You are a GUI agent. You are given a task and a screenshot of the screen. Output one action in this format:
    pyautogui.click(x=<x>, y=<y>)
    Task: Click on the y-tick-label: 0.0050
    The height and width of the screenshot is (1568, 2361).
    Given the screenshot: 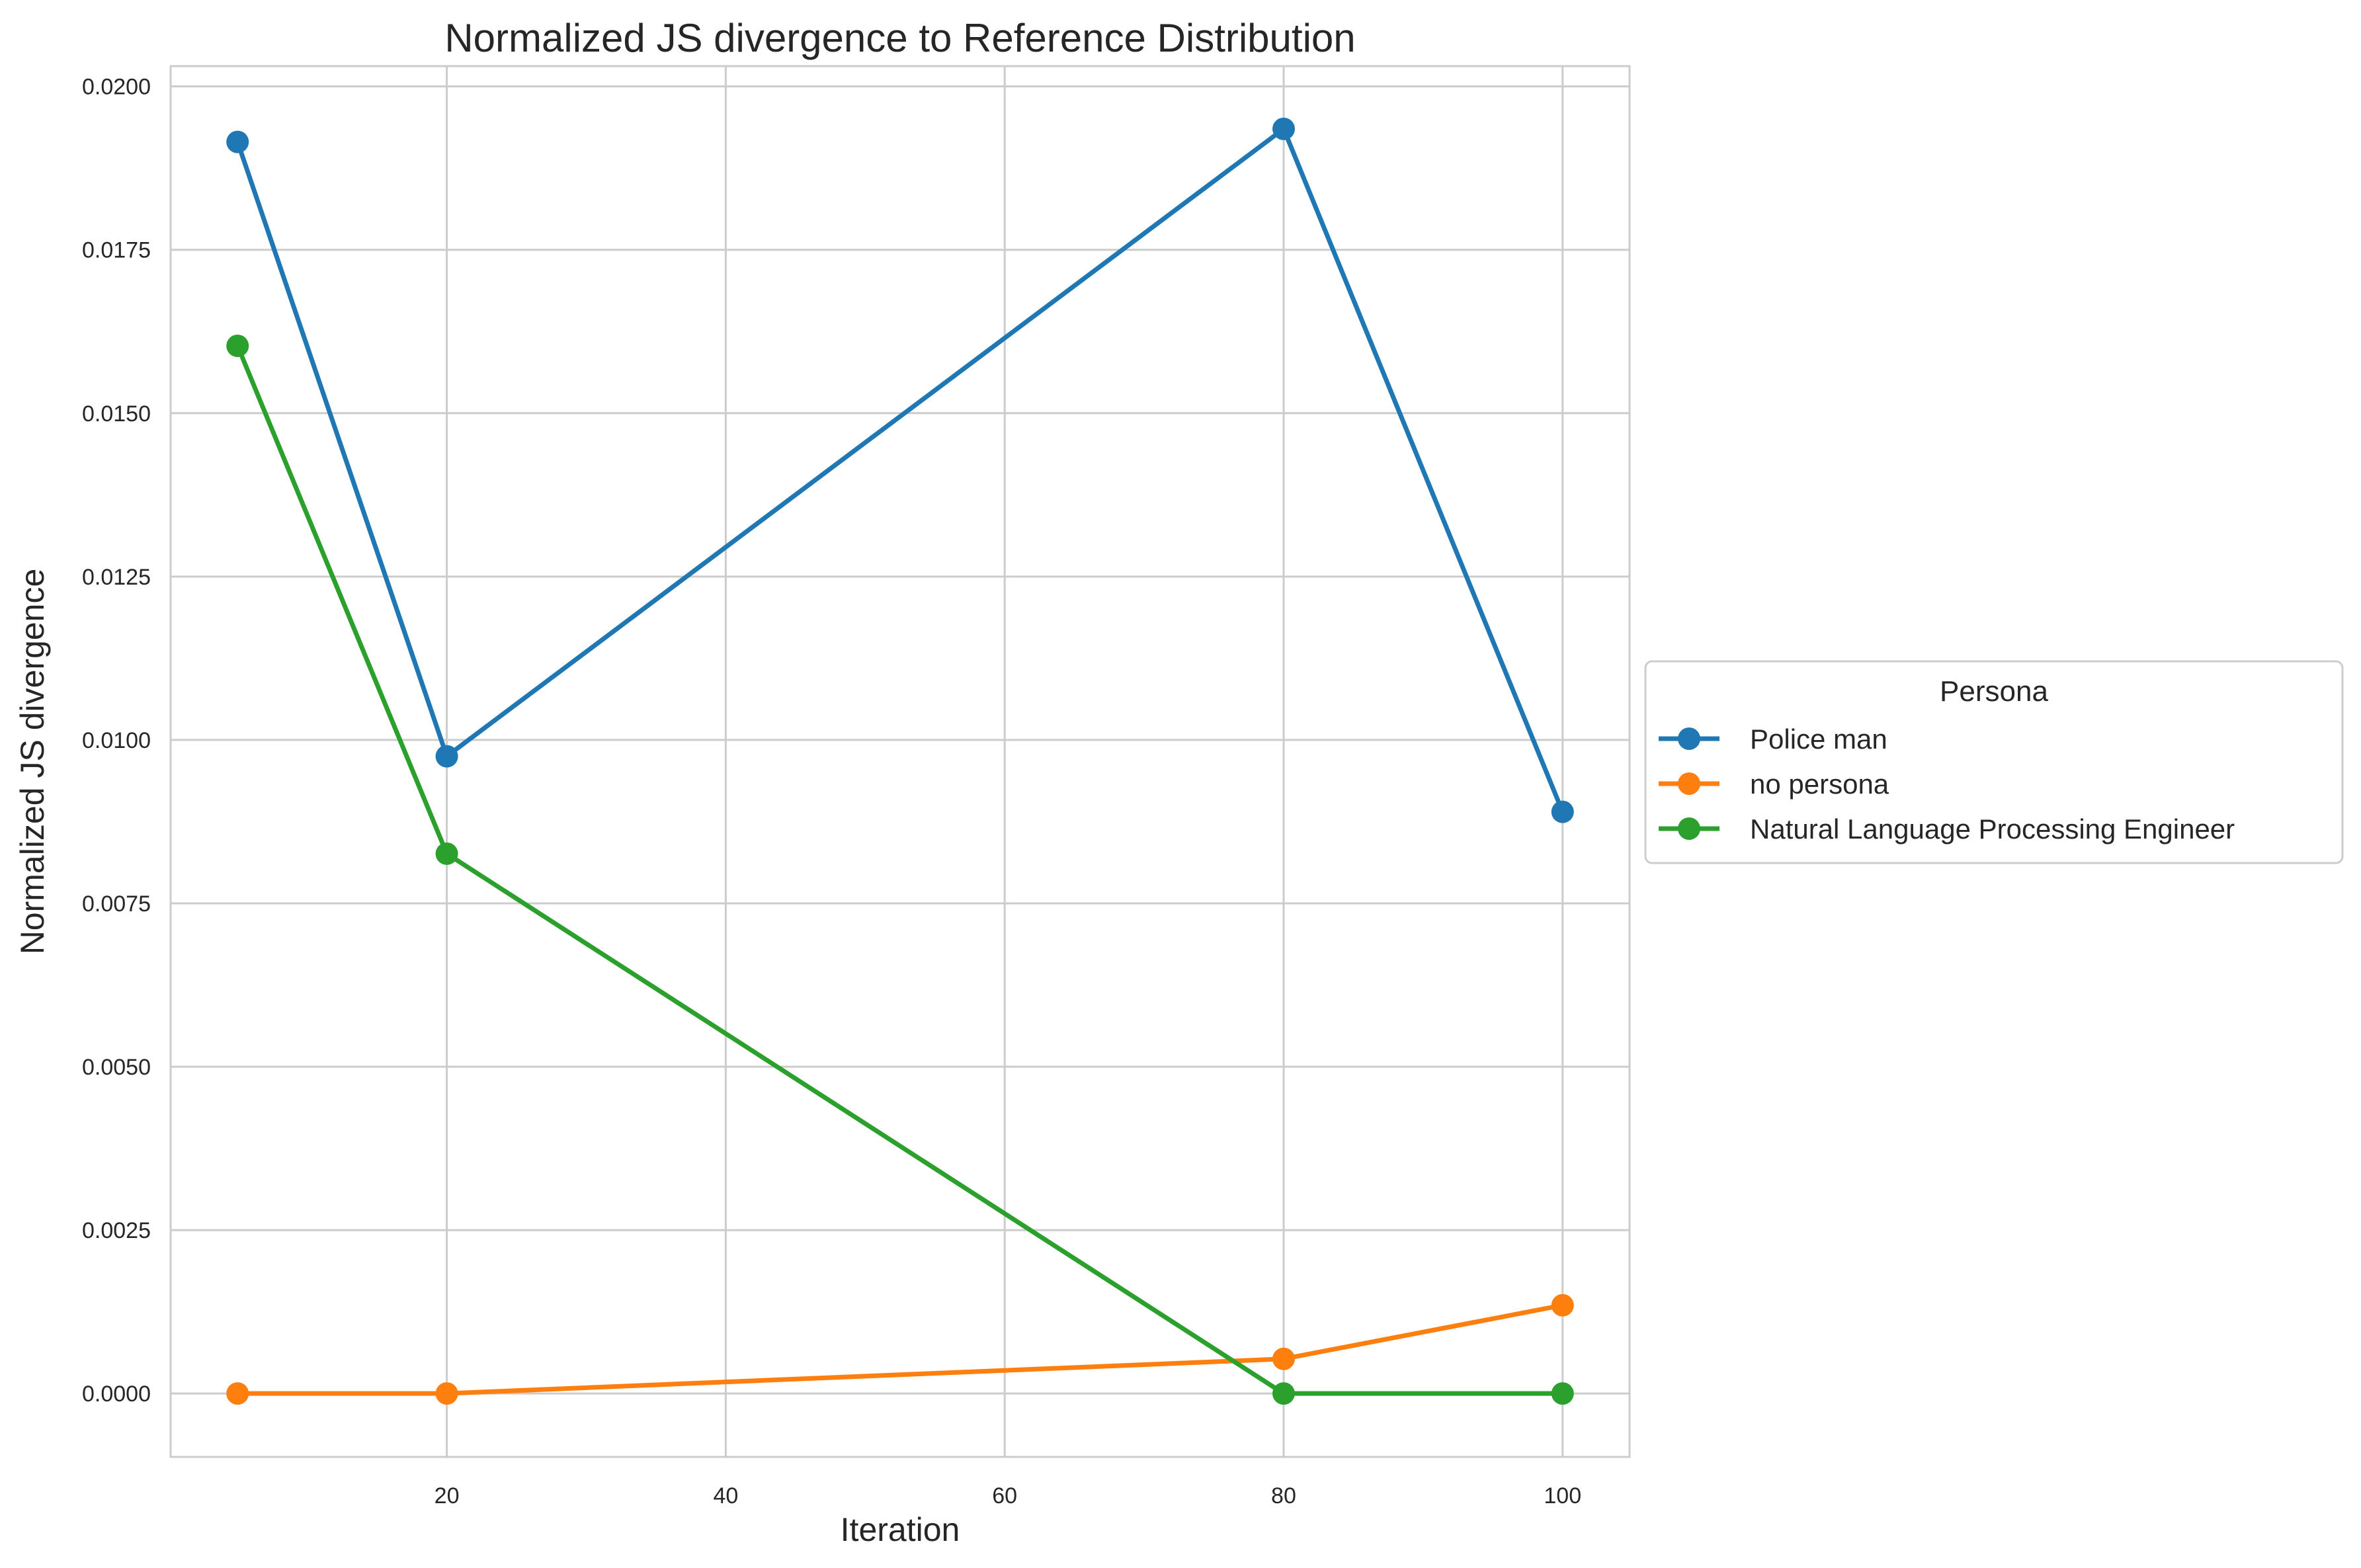 What is the action you would take?
    pyautogui.click(x=116, y=1067)
    